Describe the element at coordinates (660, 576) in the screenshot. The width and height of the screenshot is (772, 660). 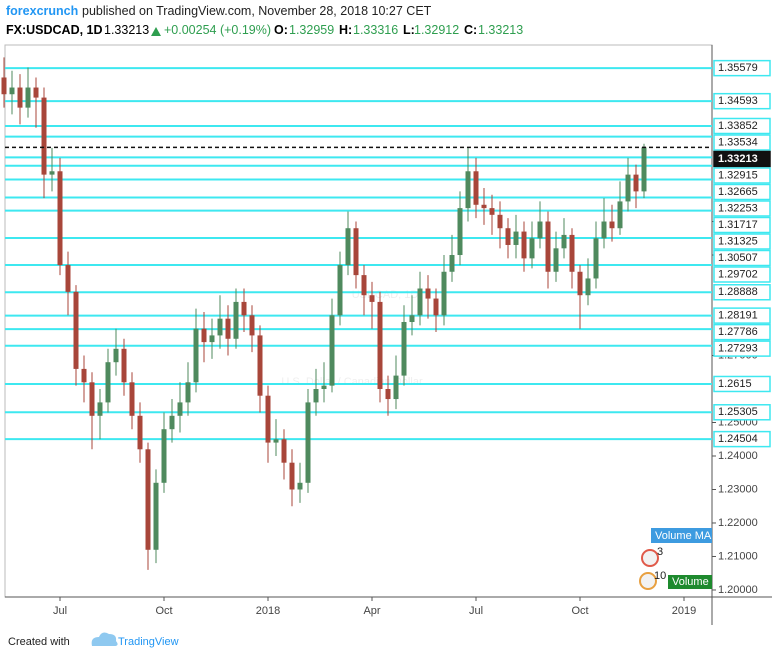
I see `event-count: 10` at that location.